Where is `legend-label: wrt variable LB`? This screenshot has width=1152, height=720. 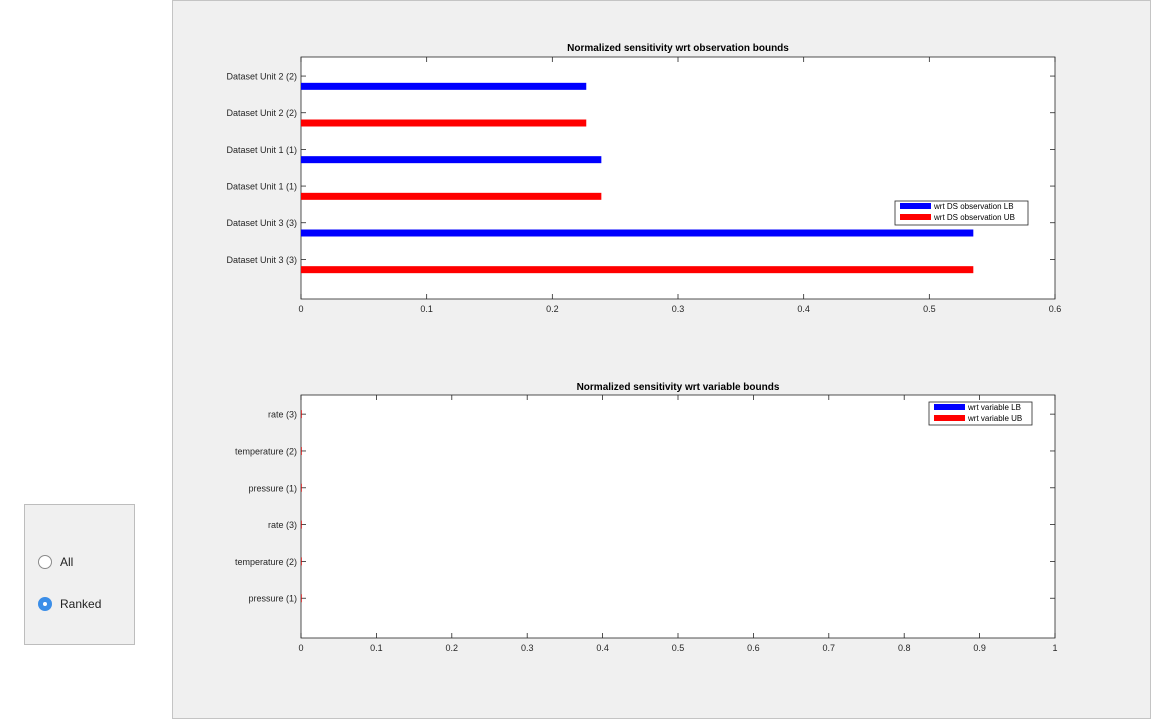 legend-label: wrt variable LB is located at coordinates (994, 407).